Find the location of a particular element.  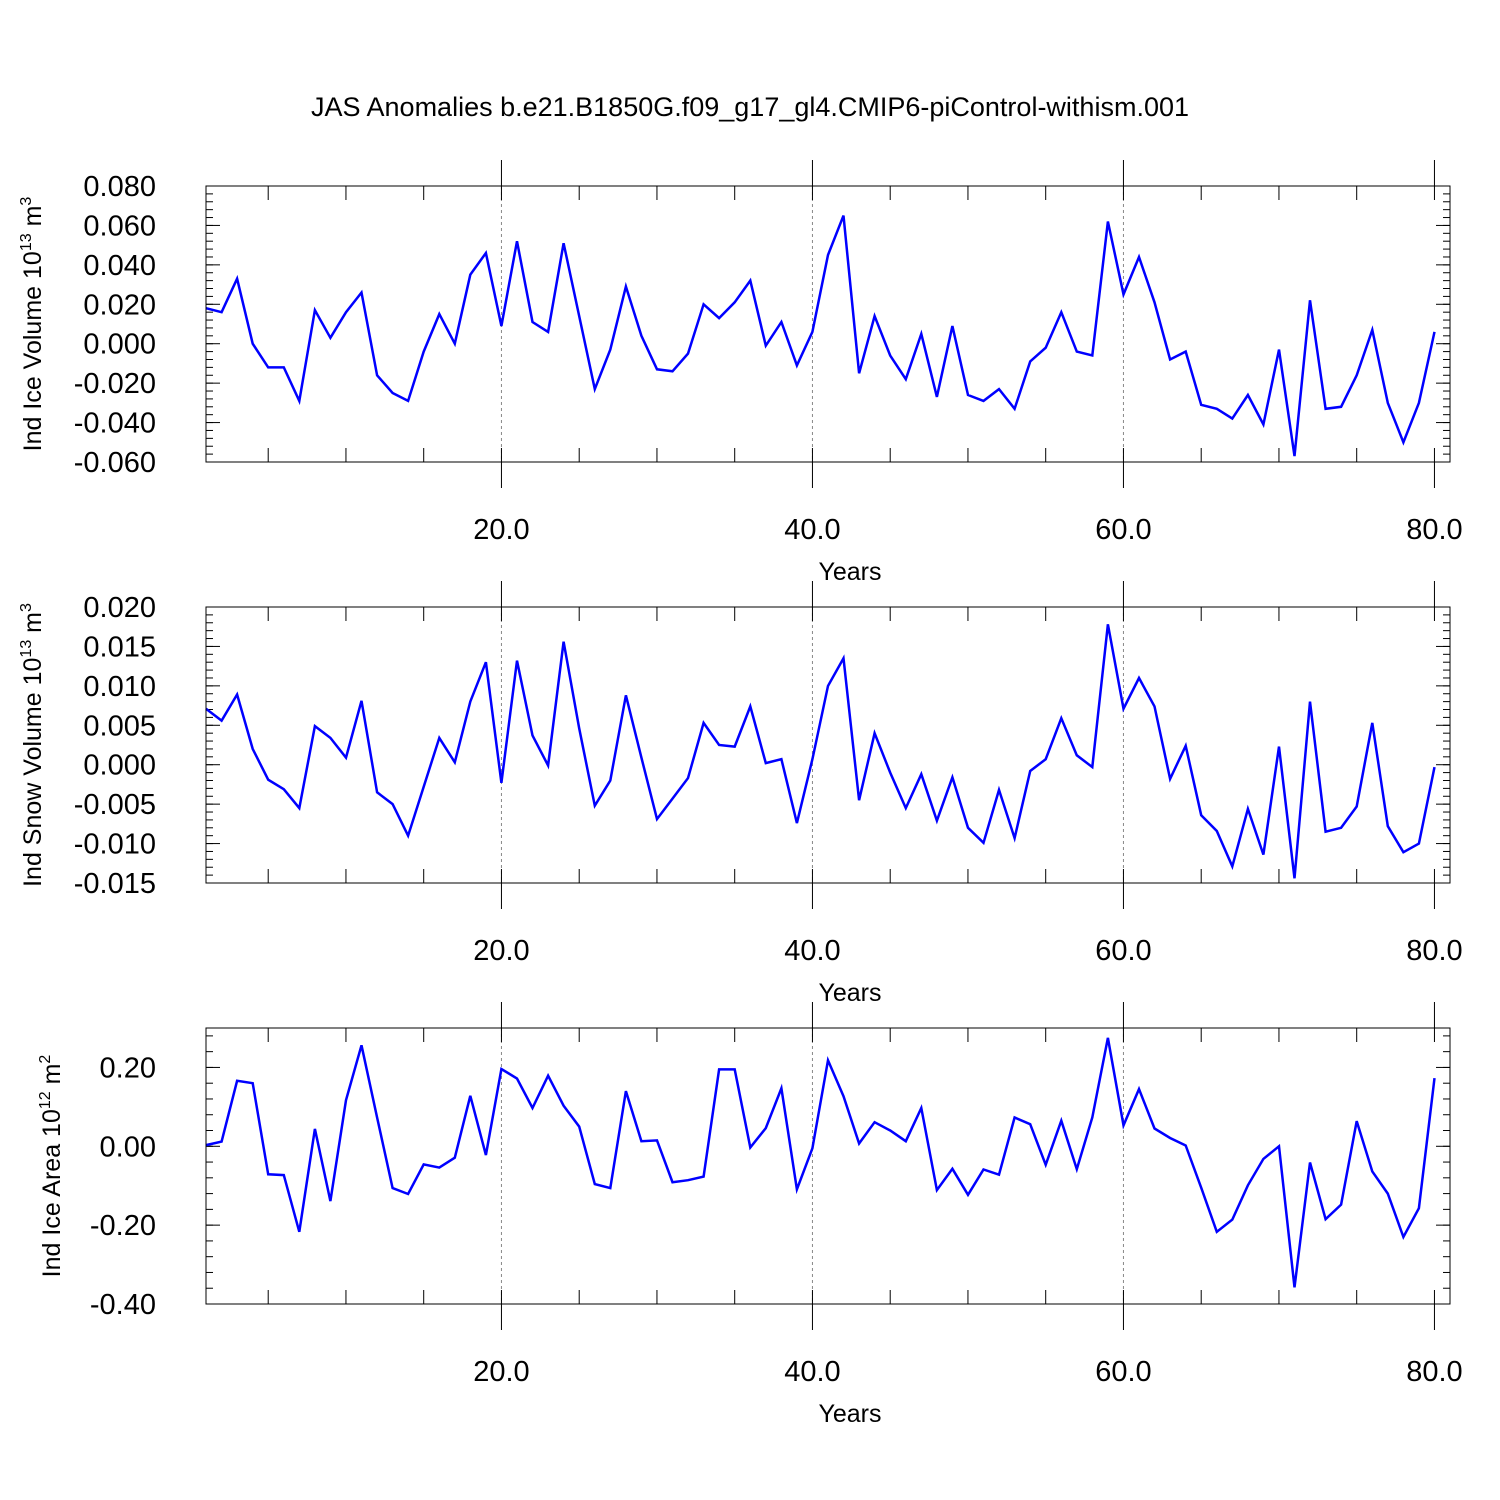

y-tick-label: -0.40 is located at coordinates (123, 1305).